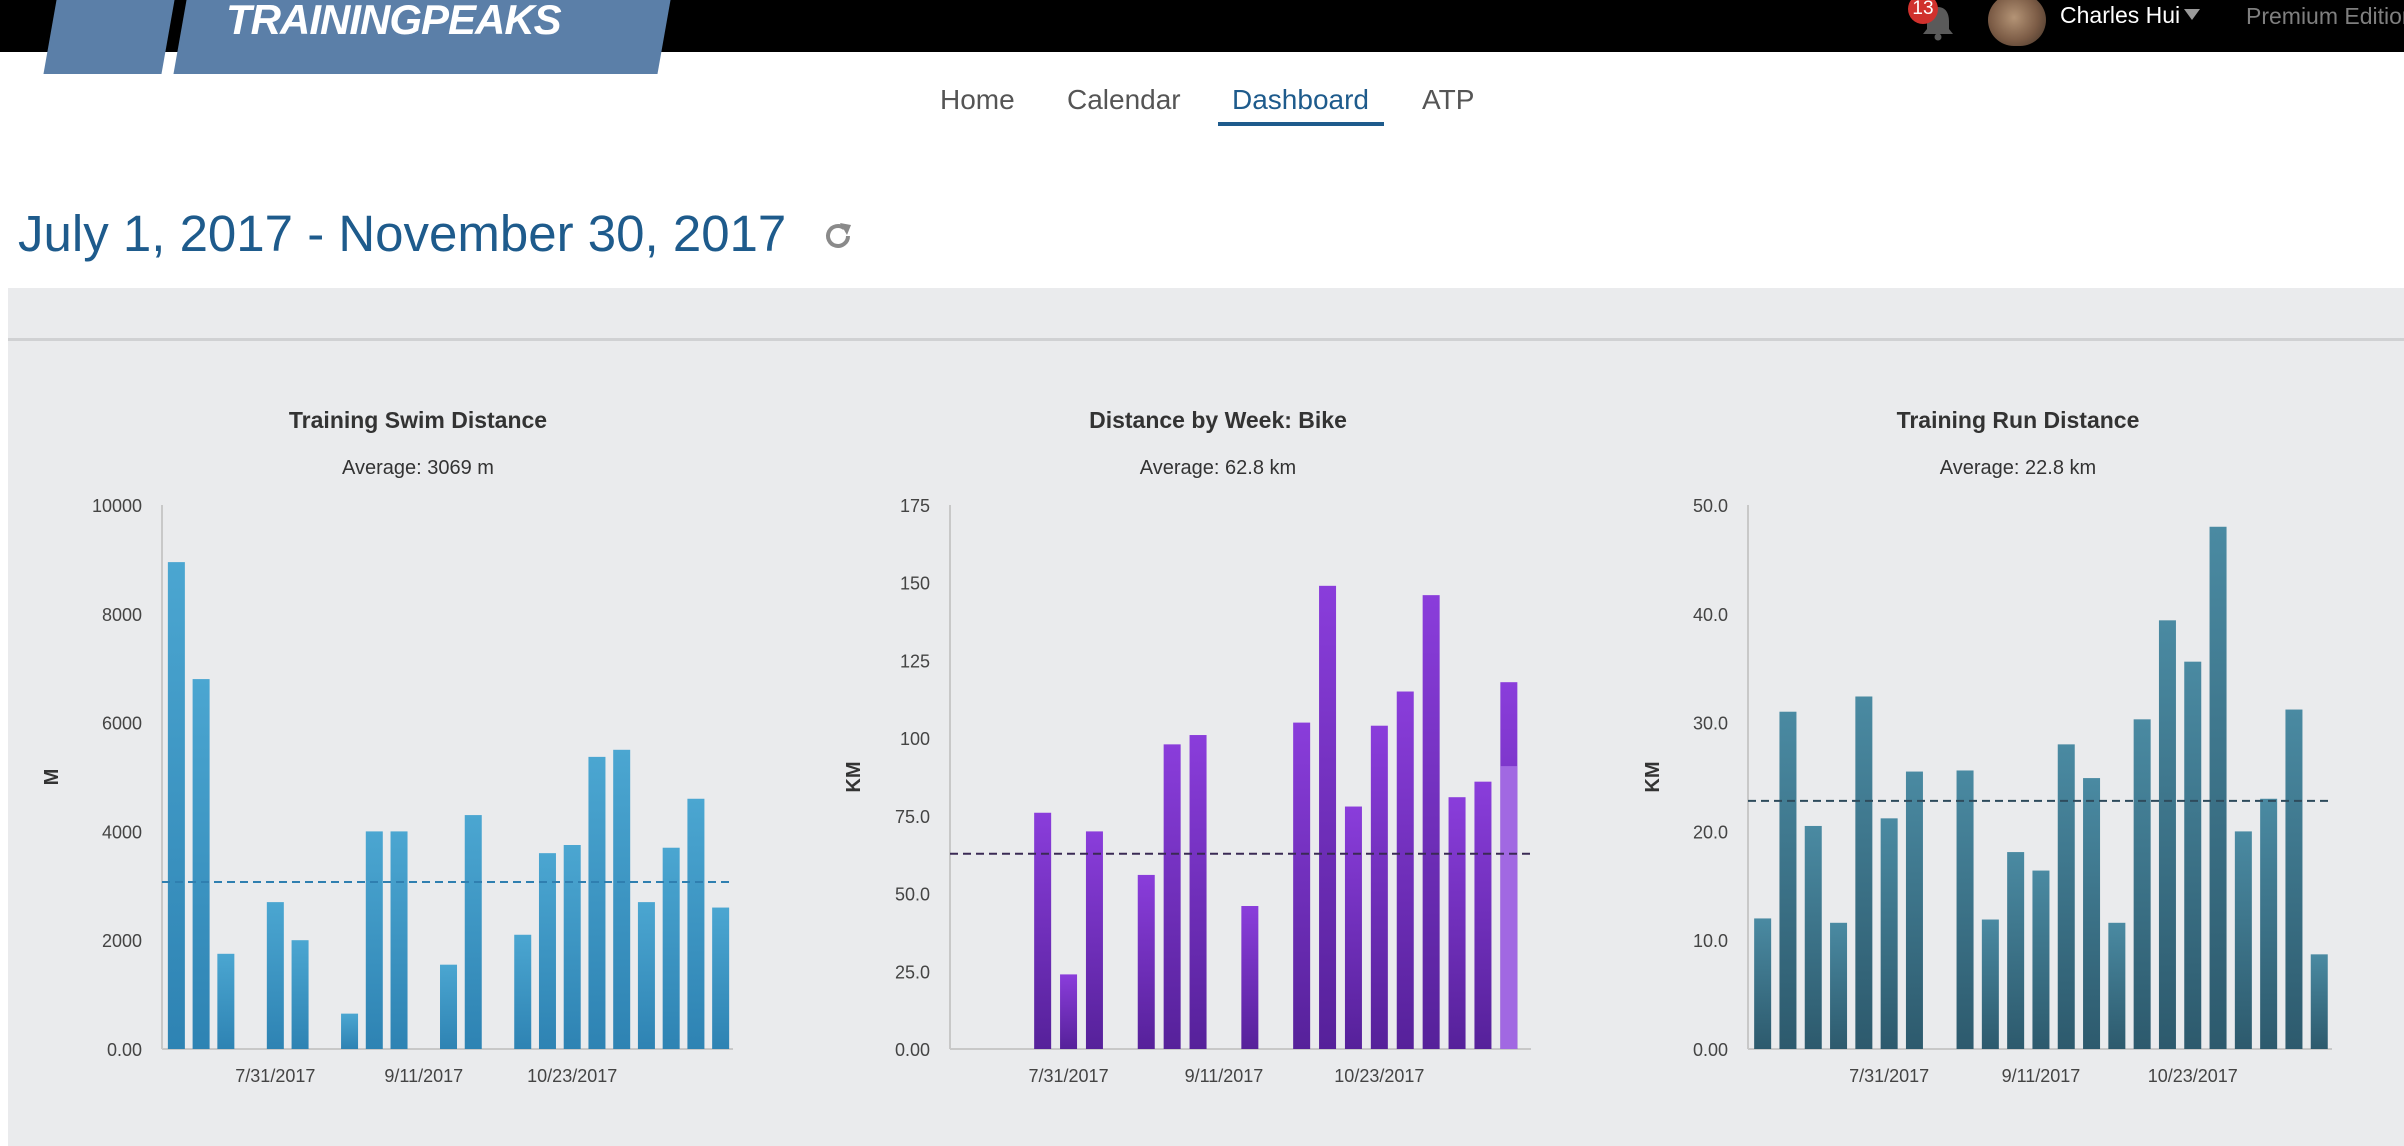 The image size is (2404, 1146). Describe the element at coordinates (2120, 15) in the screenshot. I see `username: Charles Hui` at that location.